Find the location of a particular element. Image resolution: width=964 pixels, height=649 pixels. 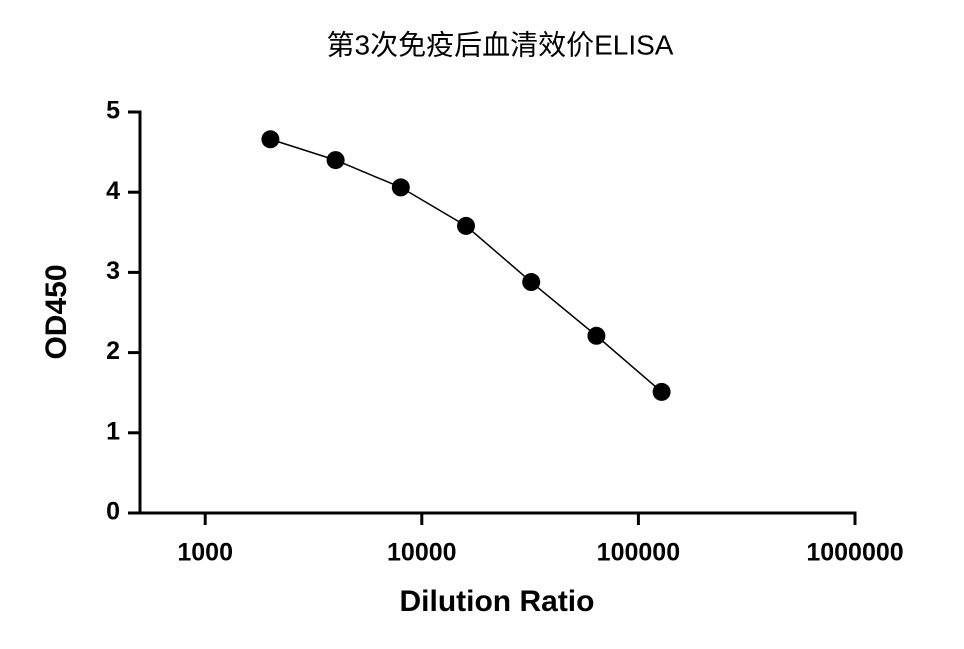

y-tick-label: 1 is located at coordinates (113, 431).